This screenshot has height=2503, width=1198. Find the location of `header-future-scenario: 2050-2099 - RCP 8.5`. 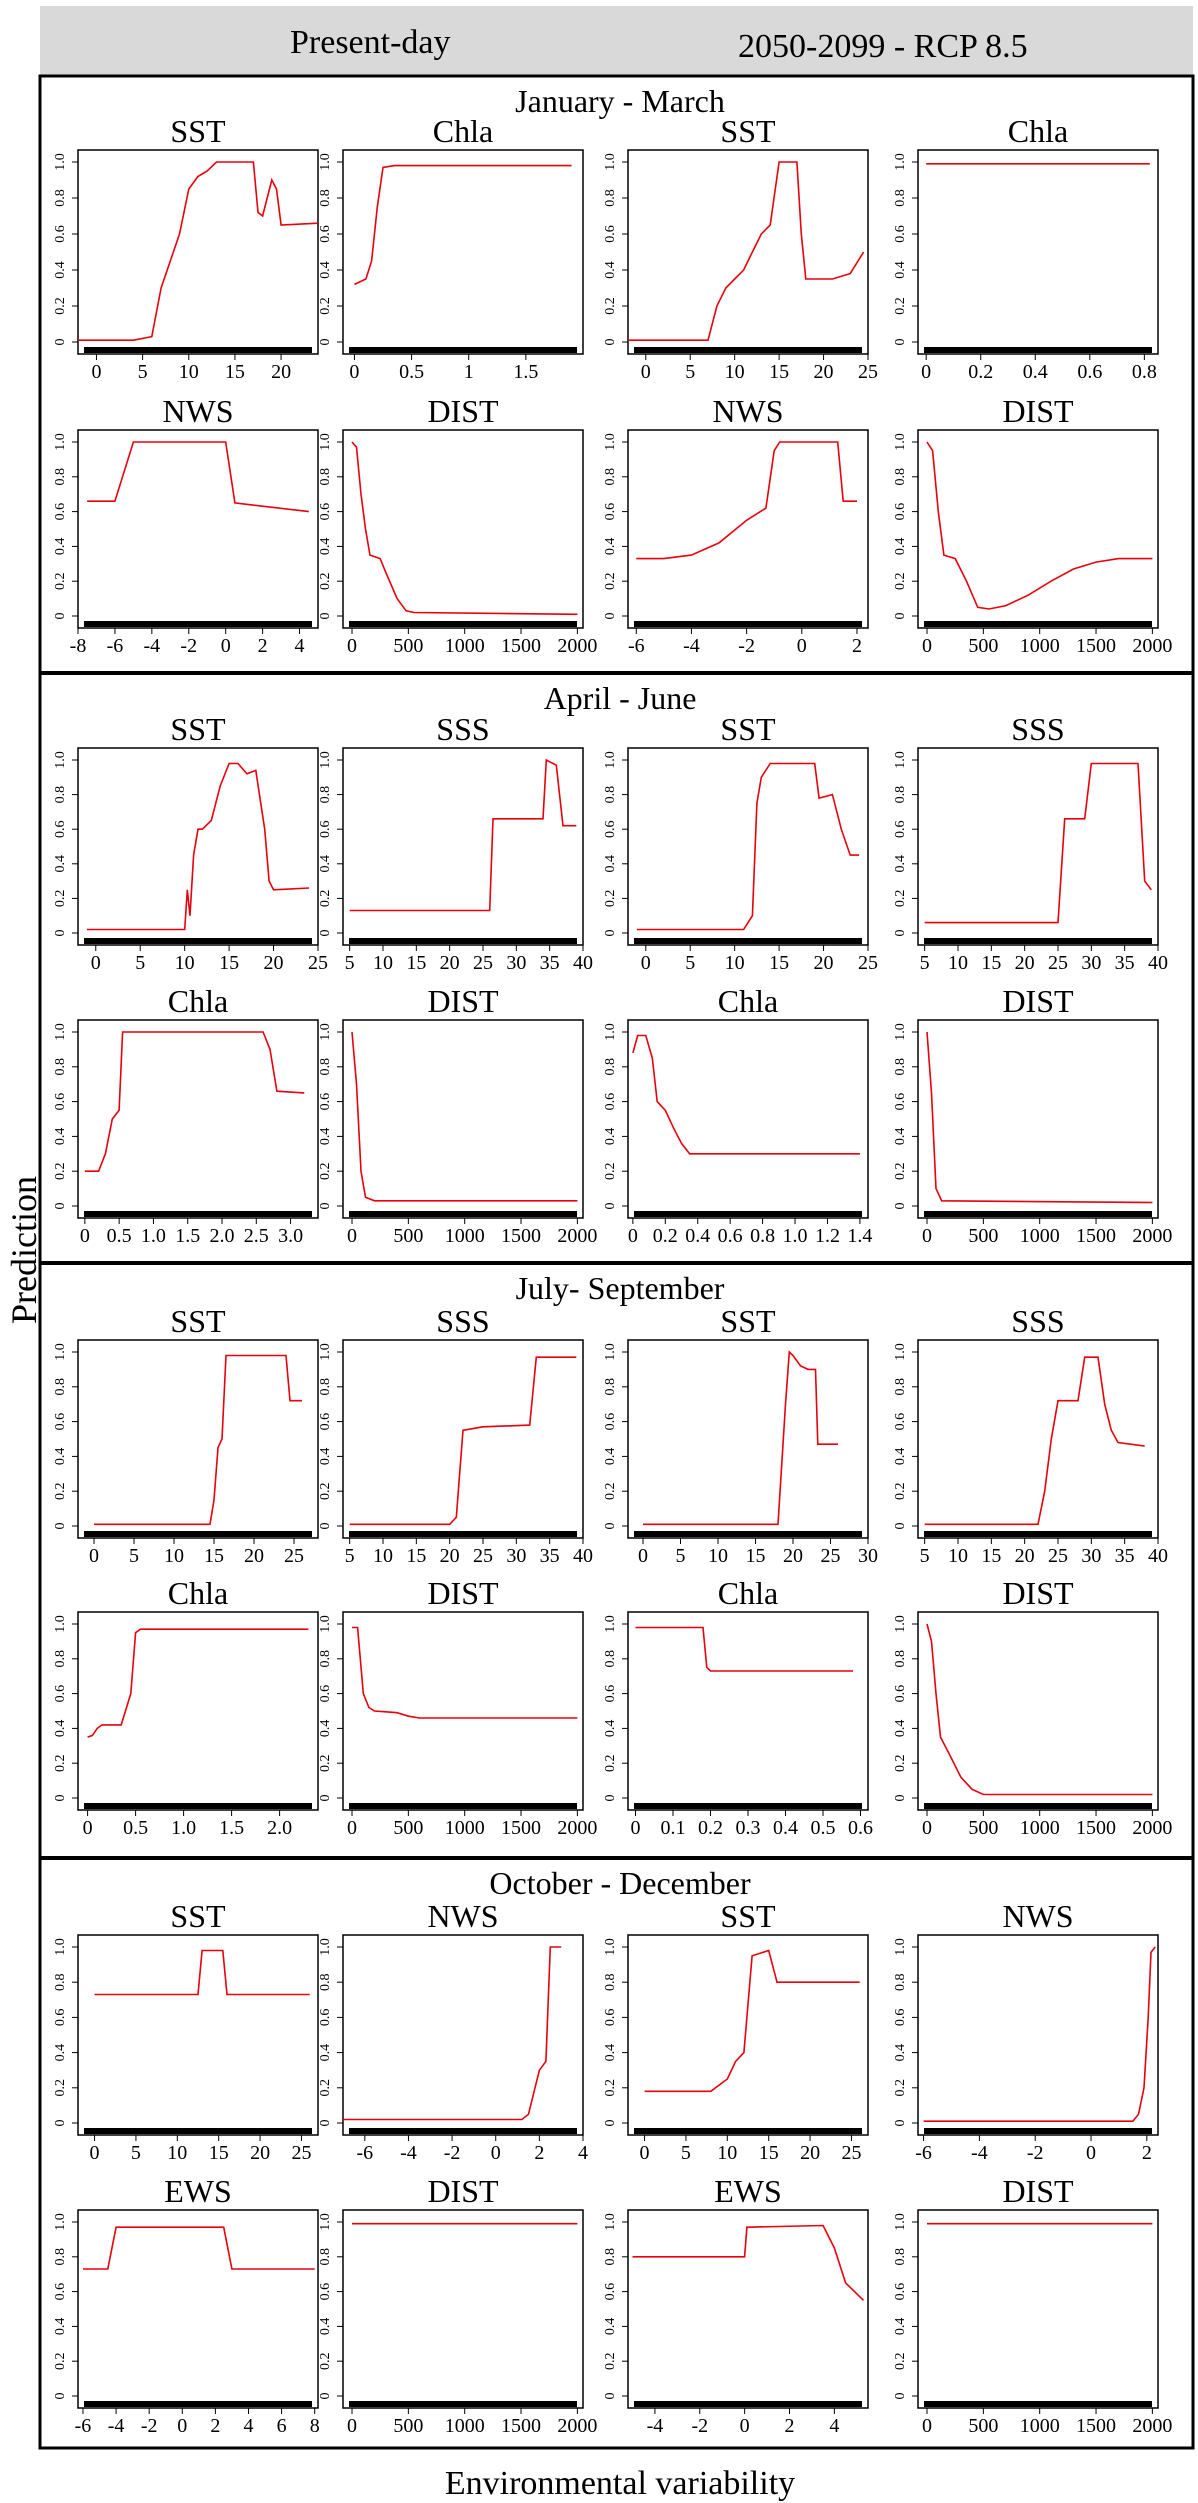

header-future-scenario: 2050-2099 - RCP 8.5 is located at coordinates (883, 46).